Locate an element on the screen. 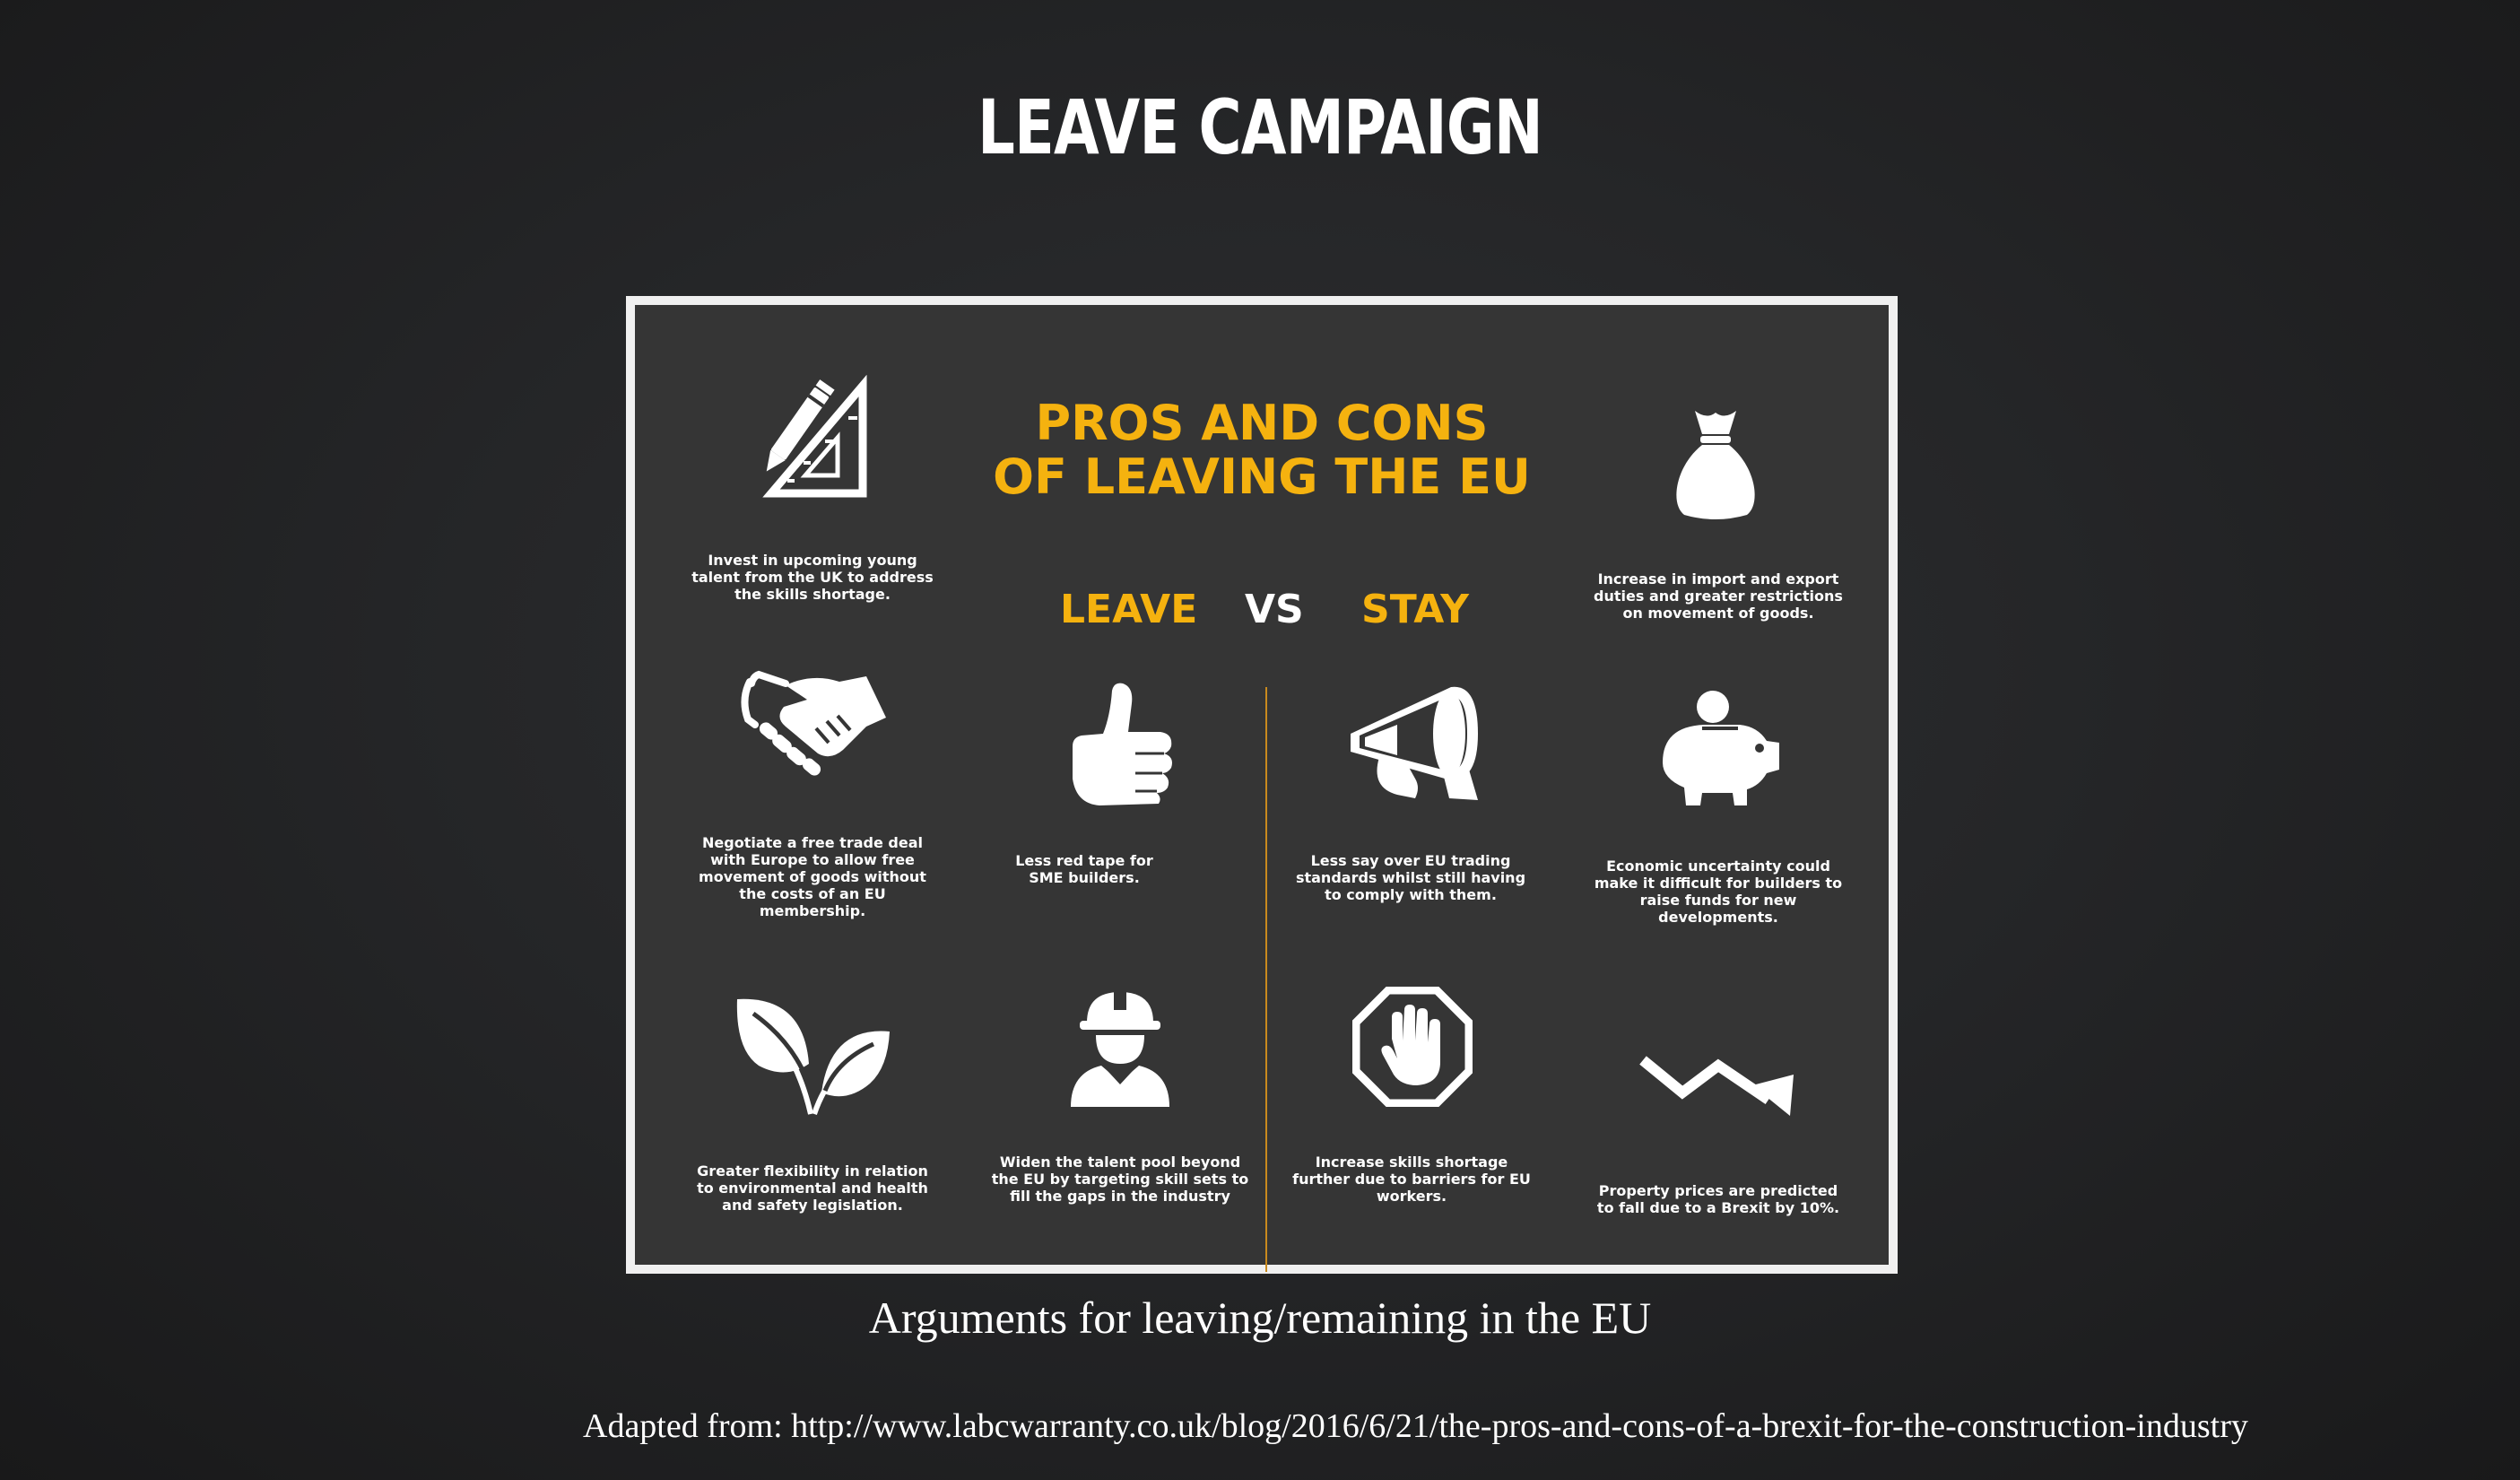 The height and width of the screenshot is (1480, 2520). vs-label: VS is located at coordinates (1274, 610).